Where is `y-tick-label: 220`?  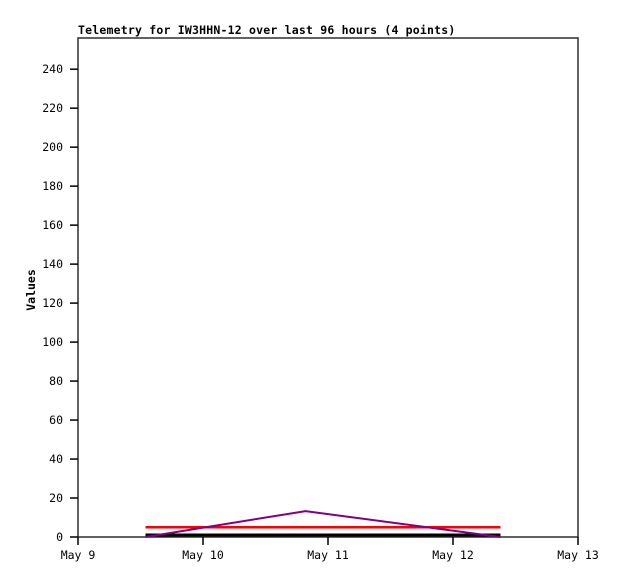
y-tick-label: 220 is located at coordinates (52, 108).